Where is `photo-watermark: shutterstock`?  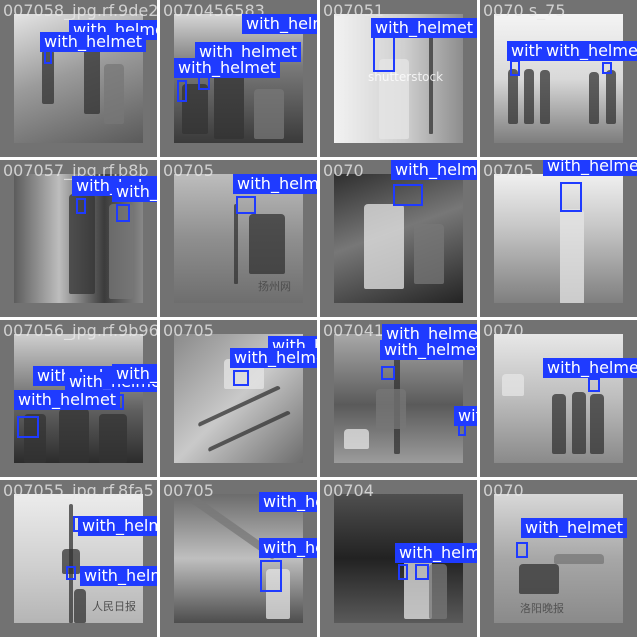
photo-watermark: shutterstock is located at coordinates (406, 77).